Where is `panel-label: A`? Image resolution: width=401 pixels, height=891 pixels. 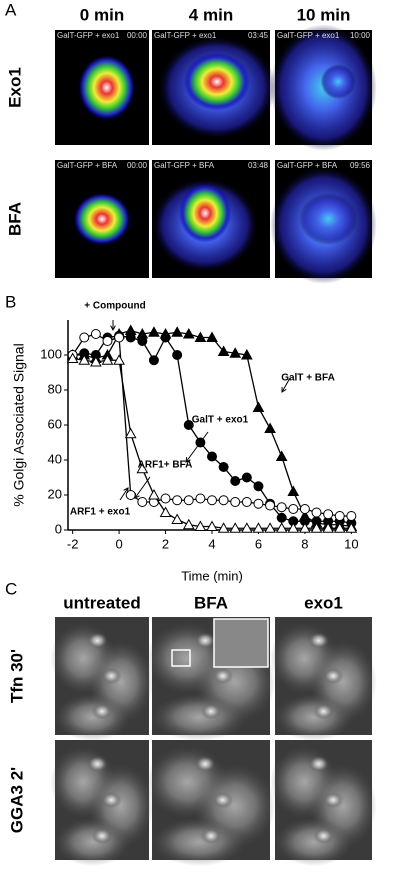 panel-label: A is located at coordinates (11, 9).